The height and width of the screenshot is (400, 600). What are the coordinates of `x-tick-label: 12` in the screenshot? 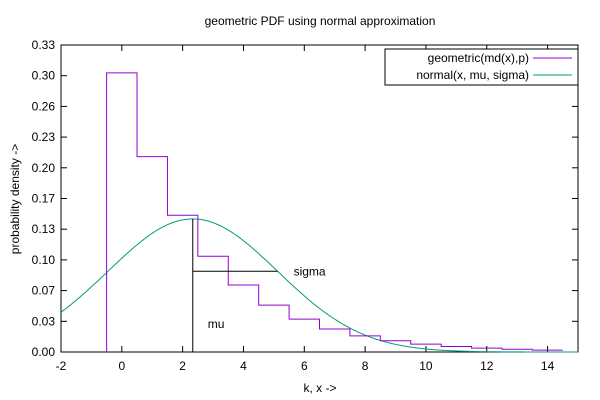 It's located at (487, 366).